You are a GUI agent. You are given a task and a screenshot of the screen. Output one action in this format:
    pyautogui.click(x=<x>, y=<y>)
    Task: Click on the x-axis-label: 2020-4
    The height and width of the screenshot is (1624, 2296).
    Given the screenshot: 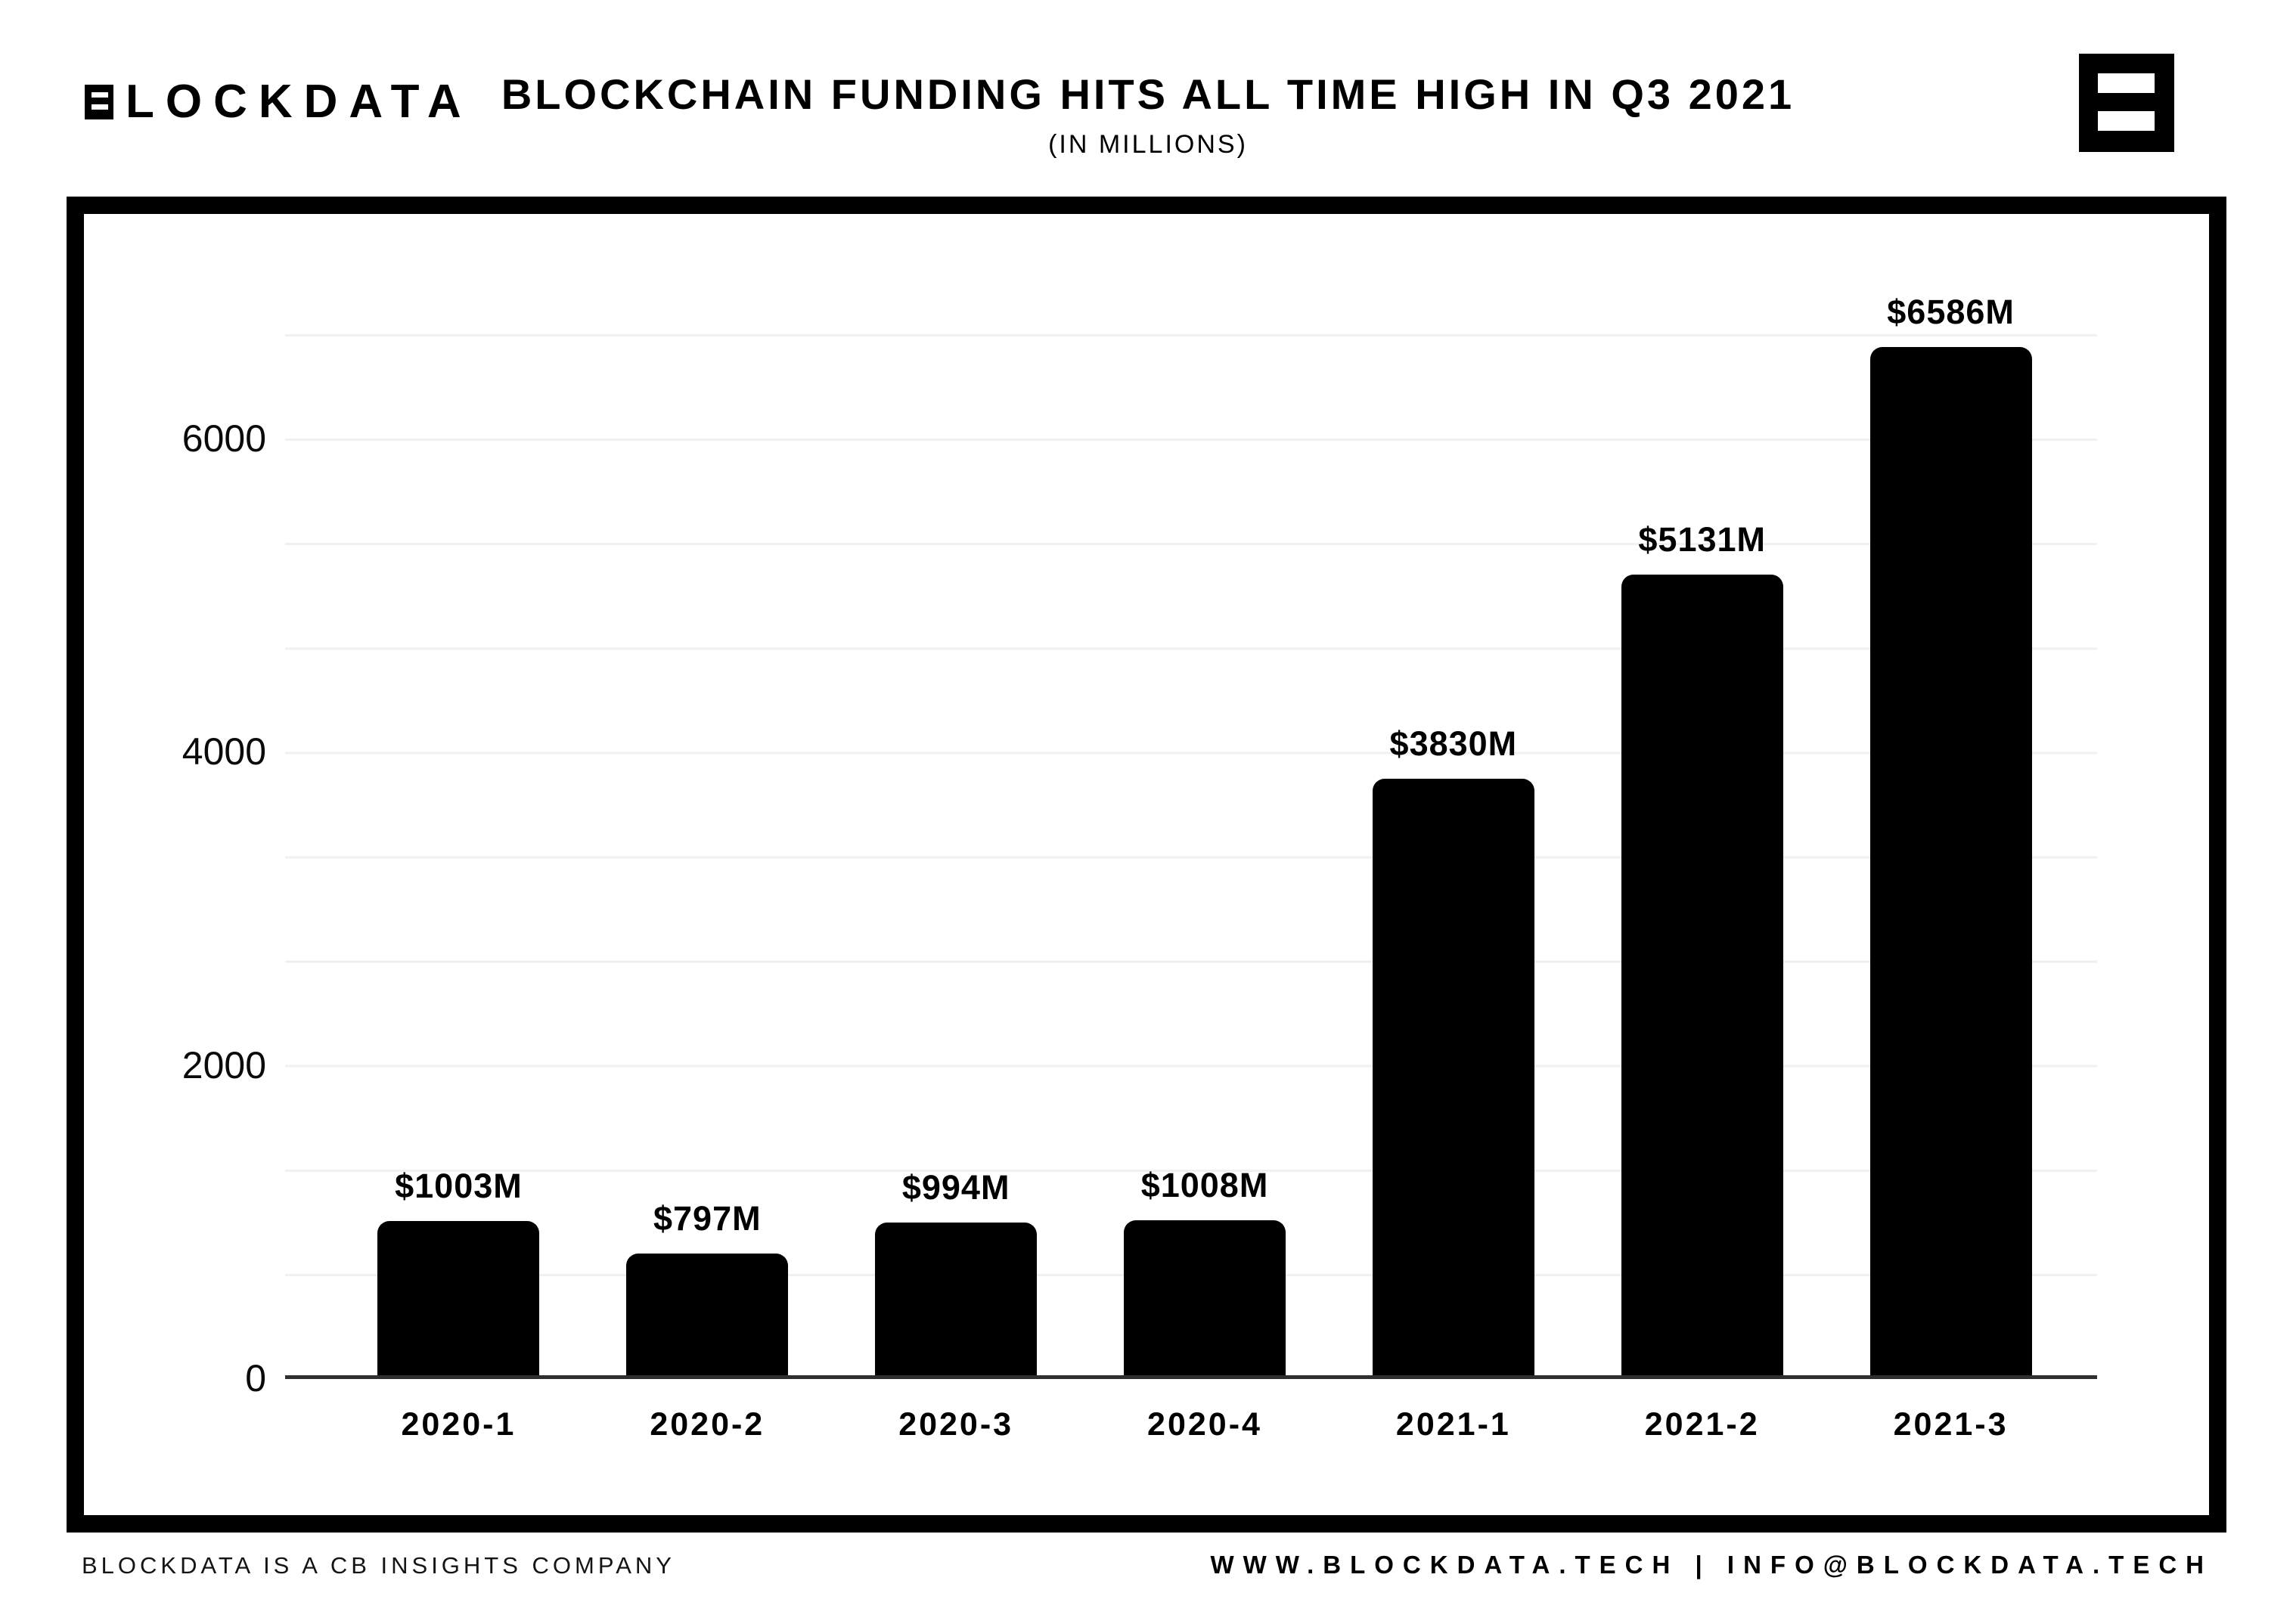 What is the action you would take?
    pyautogui.click(x=1204, y=1424)
    